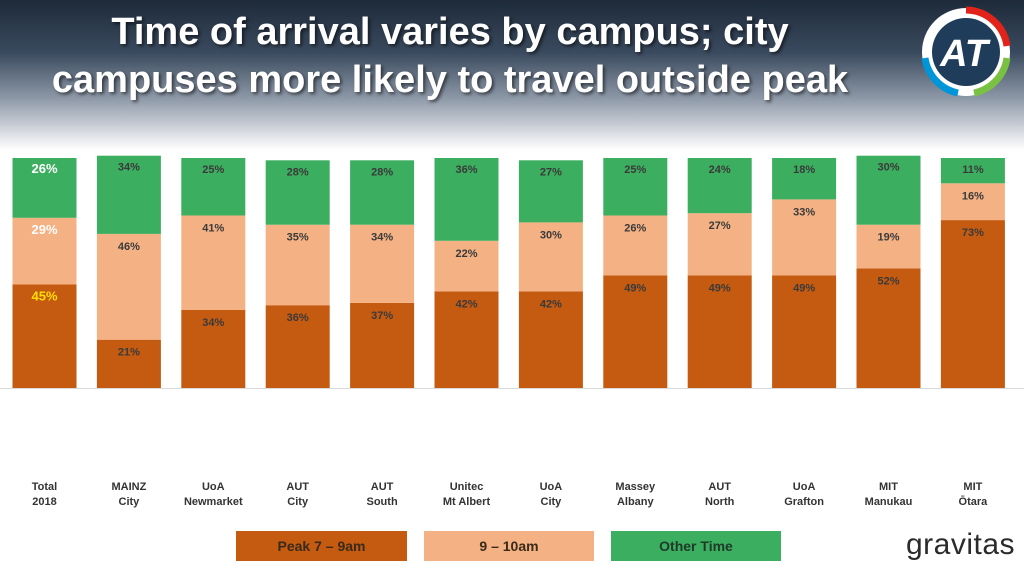 The height and width of the screenshot is (571, 1024). What do you see at coordinates (297, 487) in the screenshot?
I see `category-label-line: AUT` at bounding box center [297, 487].